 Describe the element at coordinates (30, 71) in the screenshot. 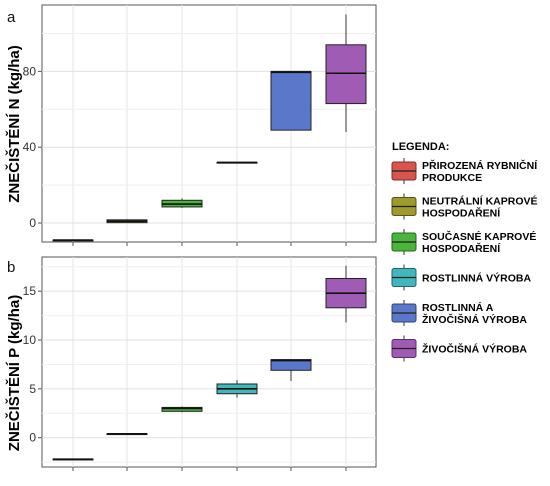

I see `panel-a-y-tick-label: 80` at that location.